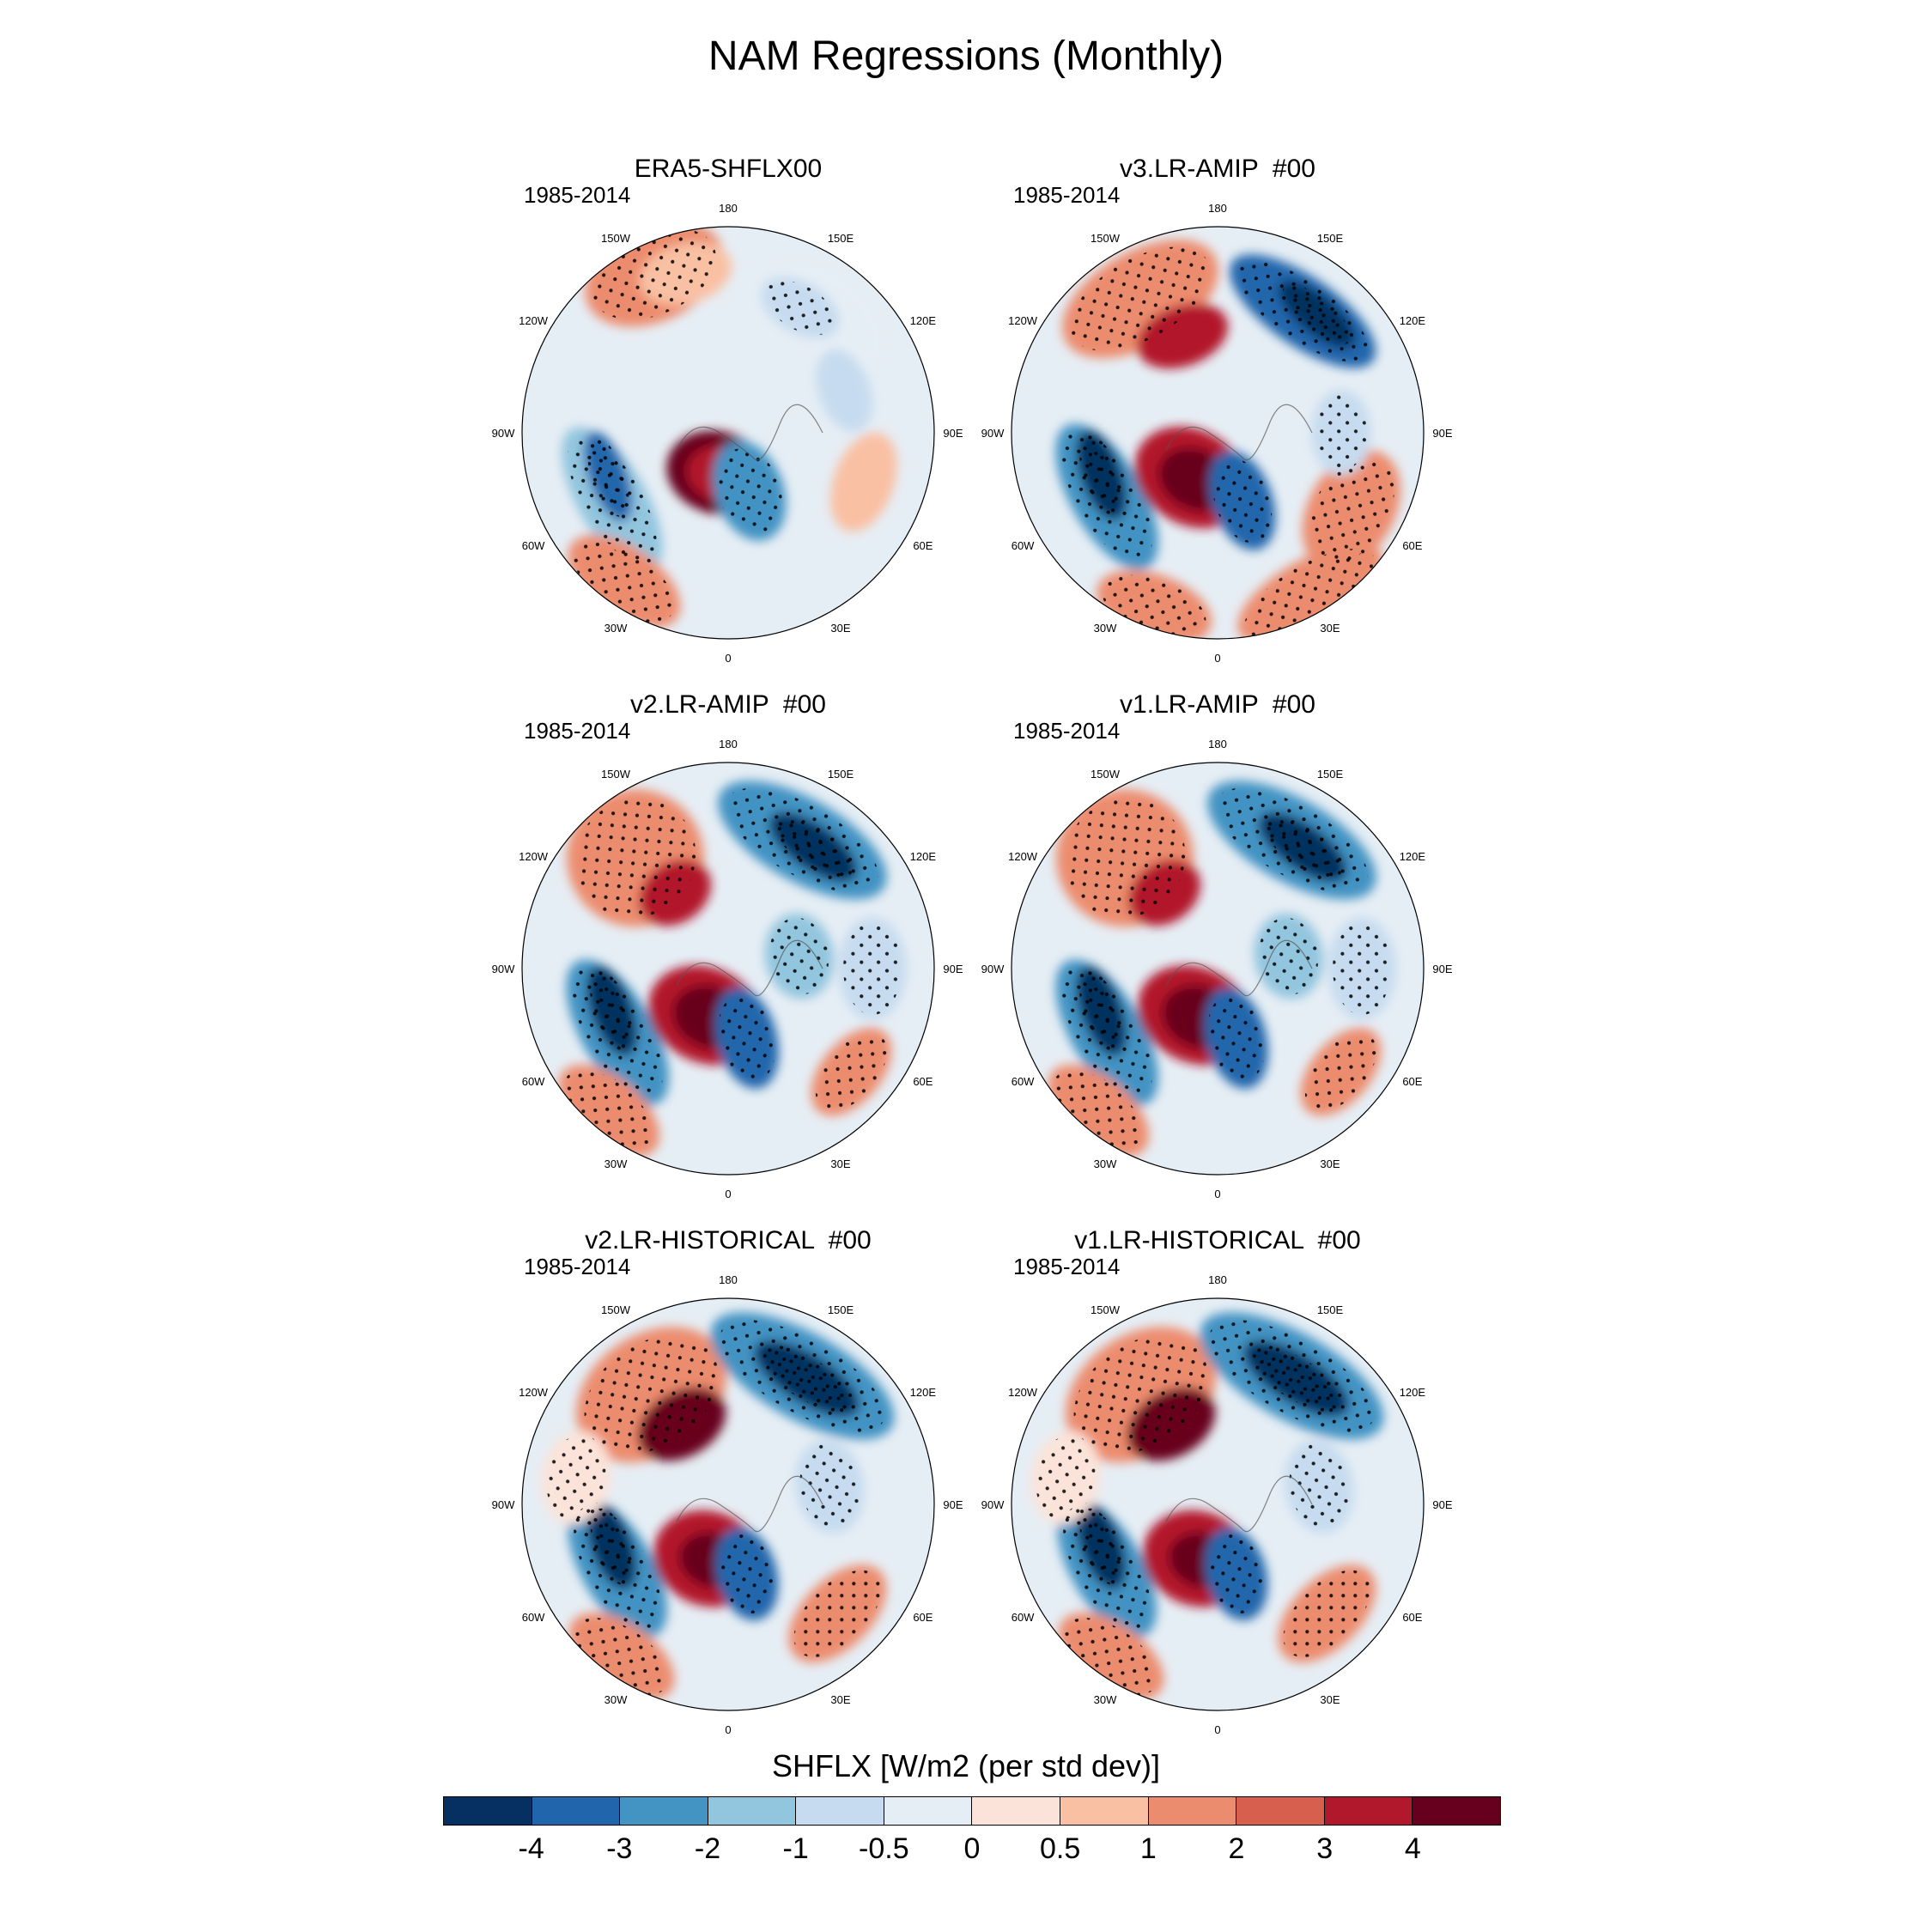 The width and height of the screenshot is (1932, 1932). What do you see at coordinates (966, 56) in the screenshot?
I see `figure-title: NAM Regressions (Monthly)` at bounding box center [966, 56].